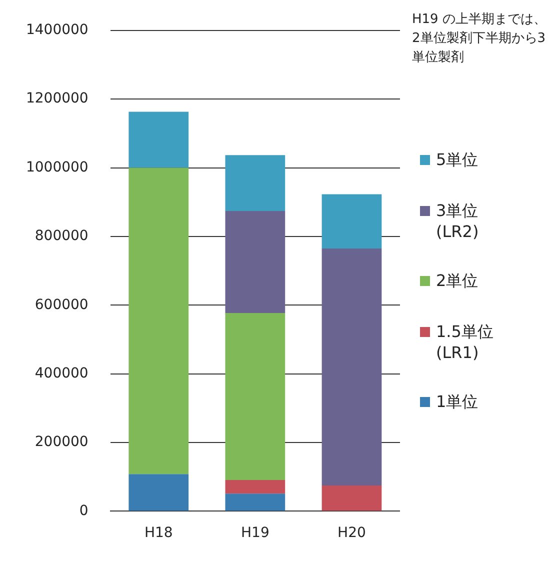 The height and width of the screenshot is (572, 554). What do you see at coordinates (83, 510) in the screenshot?
I see `y-tick-label: 0` at bounding box center [83, 510].